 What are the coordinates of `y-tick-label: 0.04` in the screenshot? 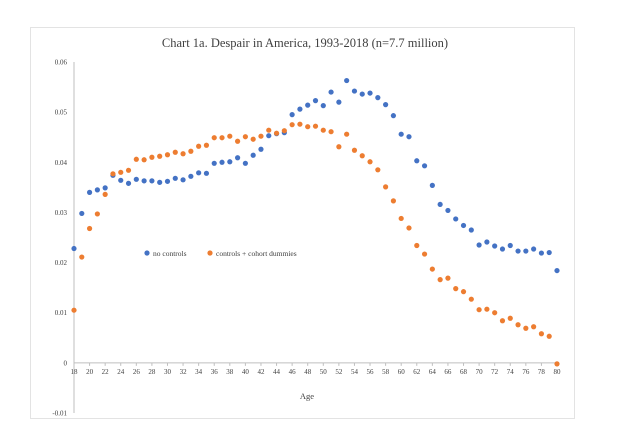 It's located at (61, 163).